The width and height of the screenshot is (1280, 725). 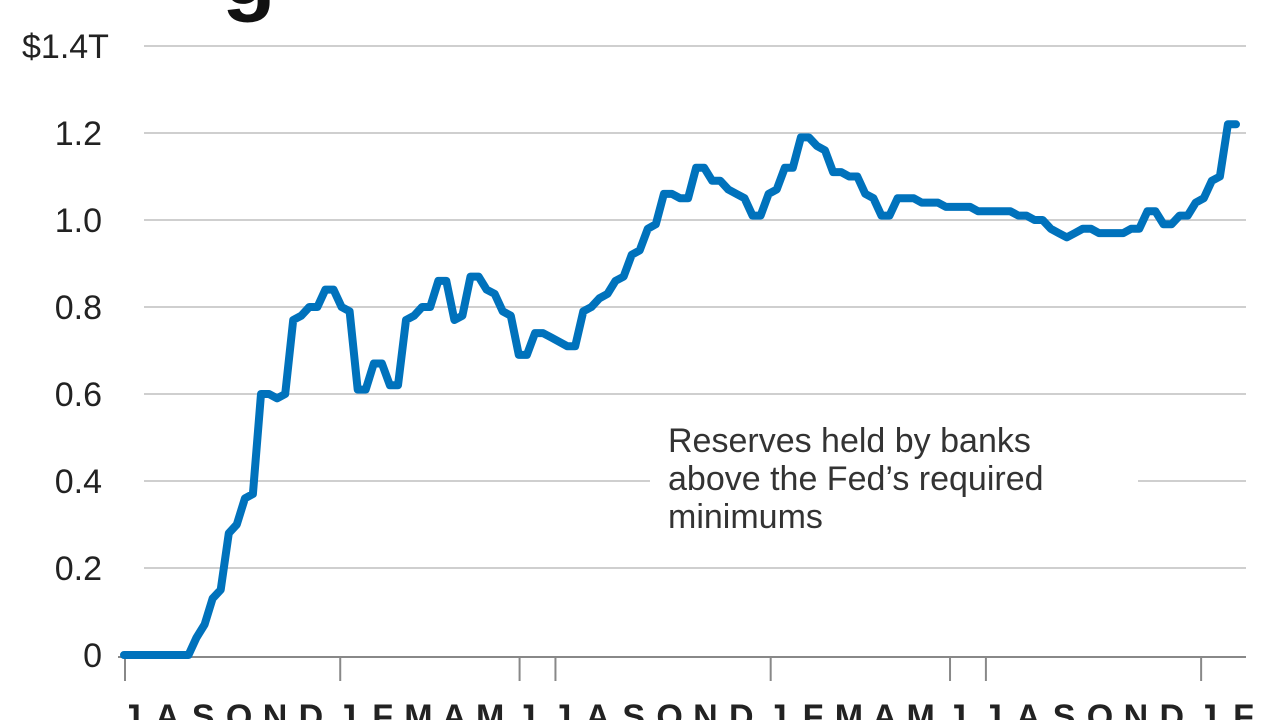 I want to click on y-tick-label: $1.4T, so click(x=65, y=47).